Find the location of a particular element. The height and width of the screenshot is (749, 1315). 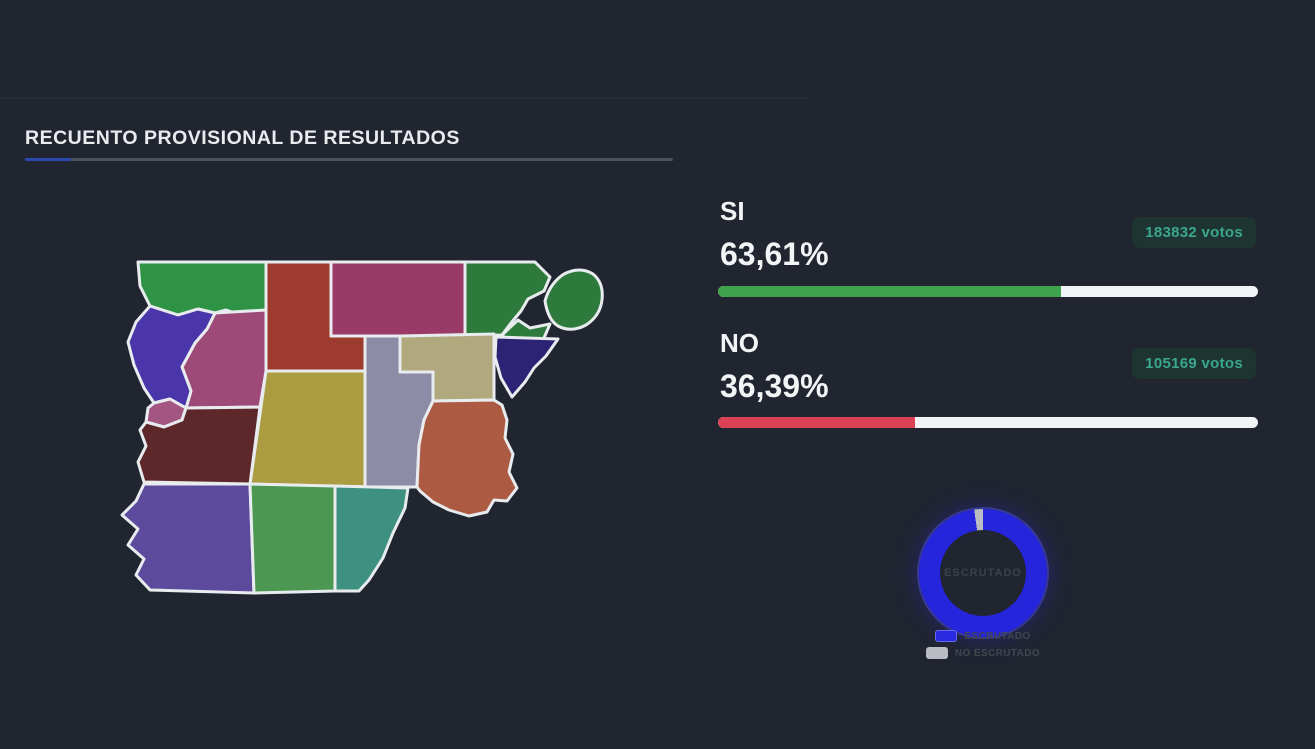

escrutado-donut-hole: ESCRUTADO is located at coordinates (983, 573).